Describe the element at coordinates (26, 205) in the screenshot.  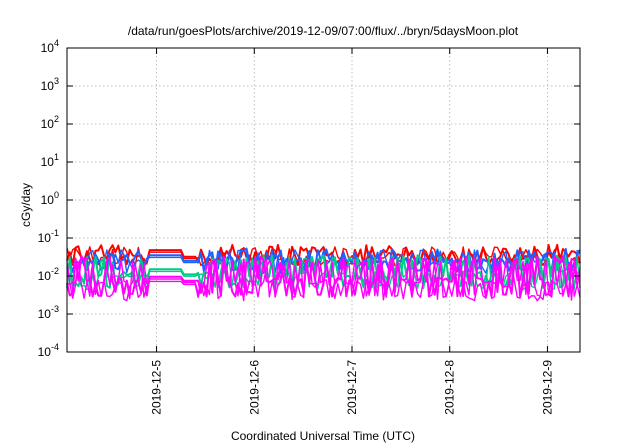
I see `y-axis-label: cGy/day` at that location.